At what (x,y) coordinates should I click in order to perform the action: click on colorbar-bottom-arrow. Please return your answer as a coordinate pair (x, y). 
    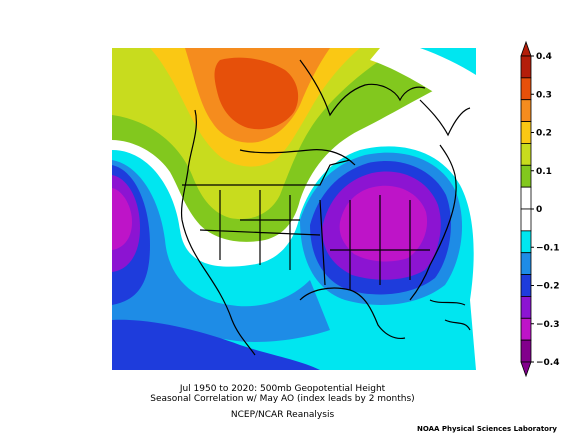
    Looking at the image, I should click on (526, 369).